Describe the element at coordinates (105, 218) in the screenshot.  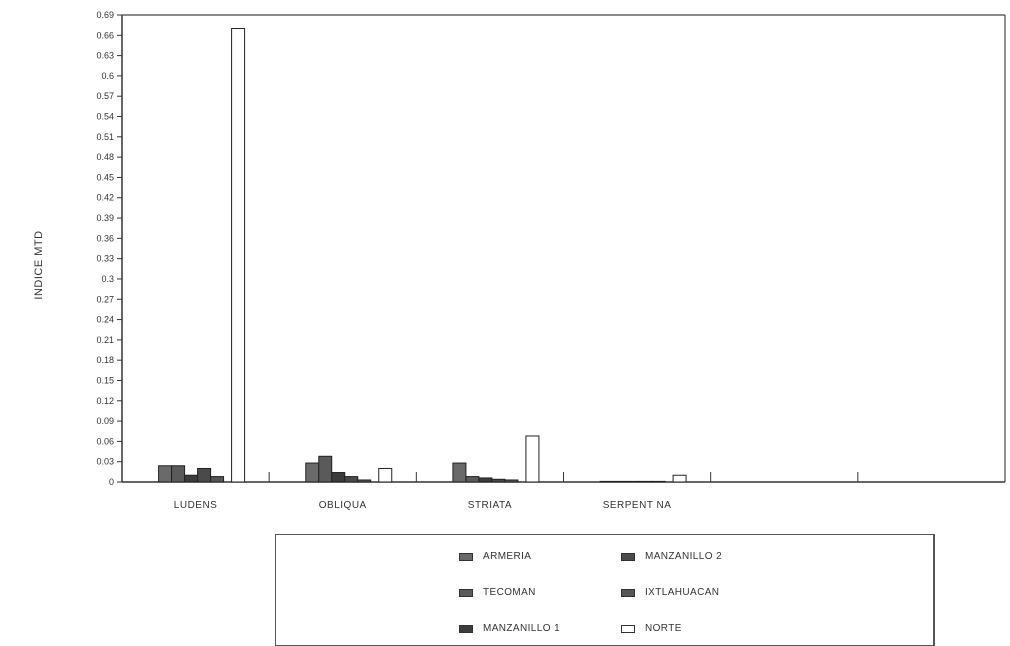
I see `y-tick-label: 0.39` at that location.